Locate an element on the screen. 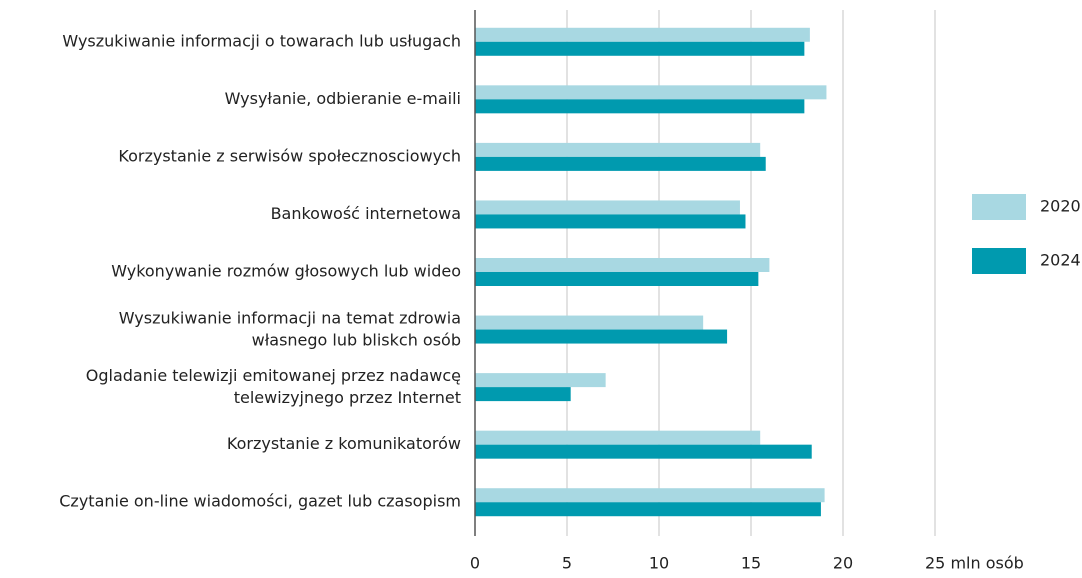 This screenshot has width=1082, height=578. x-tick-label: 25 mln osób is located at coordinates (974, 563).